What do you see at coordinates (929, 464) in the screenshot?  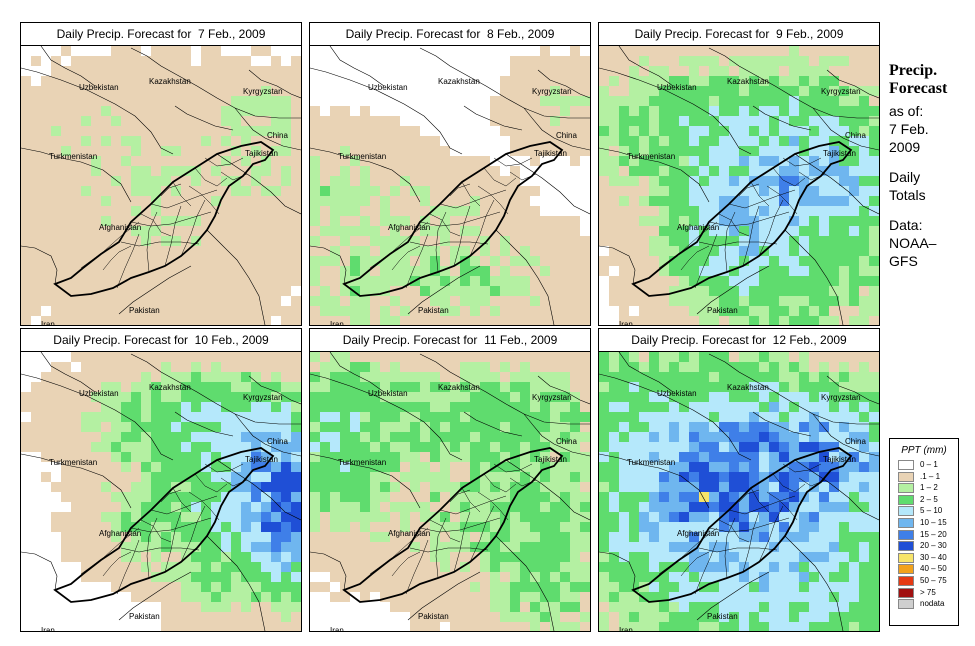 I see `legend-label: 0 – 1` at bounding box center [929, 464].